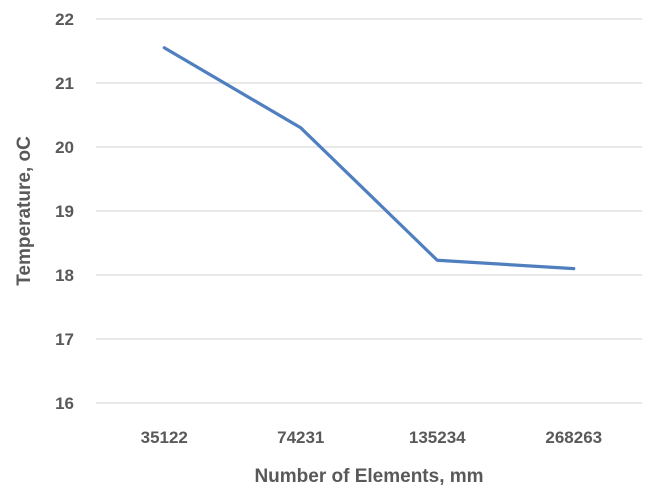  What do you see at coordinates (437, 437) in the screenshot?
I see `x-tick-label: 135234` at bounding box center [437, 437].